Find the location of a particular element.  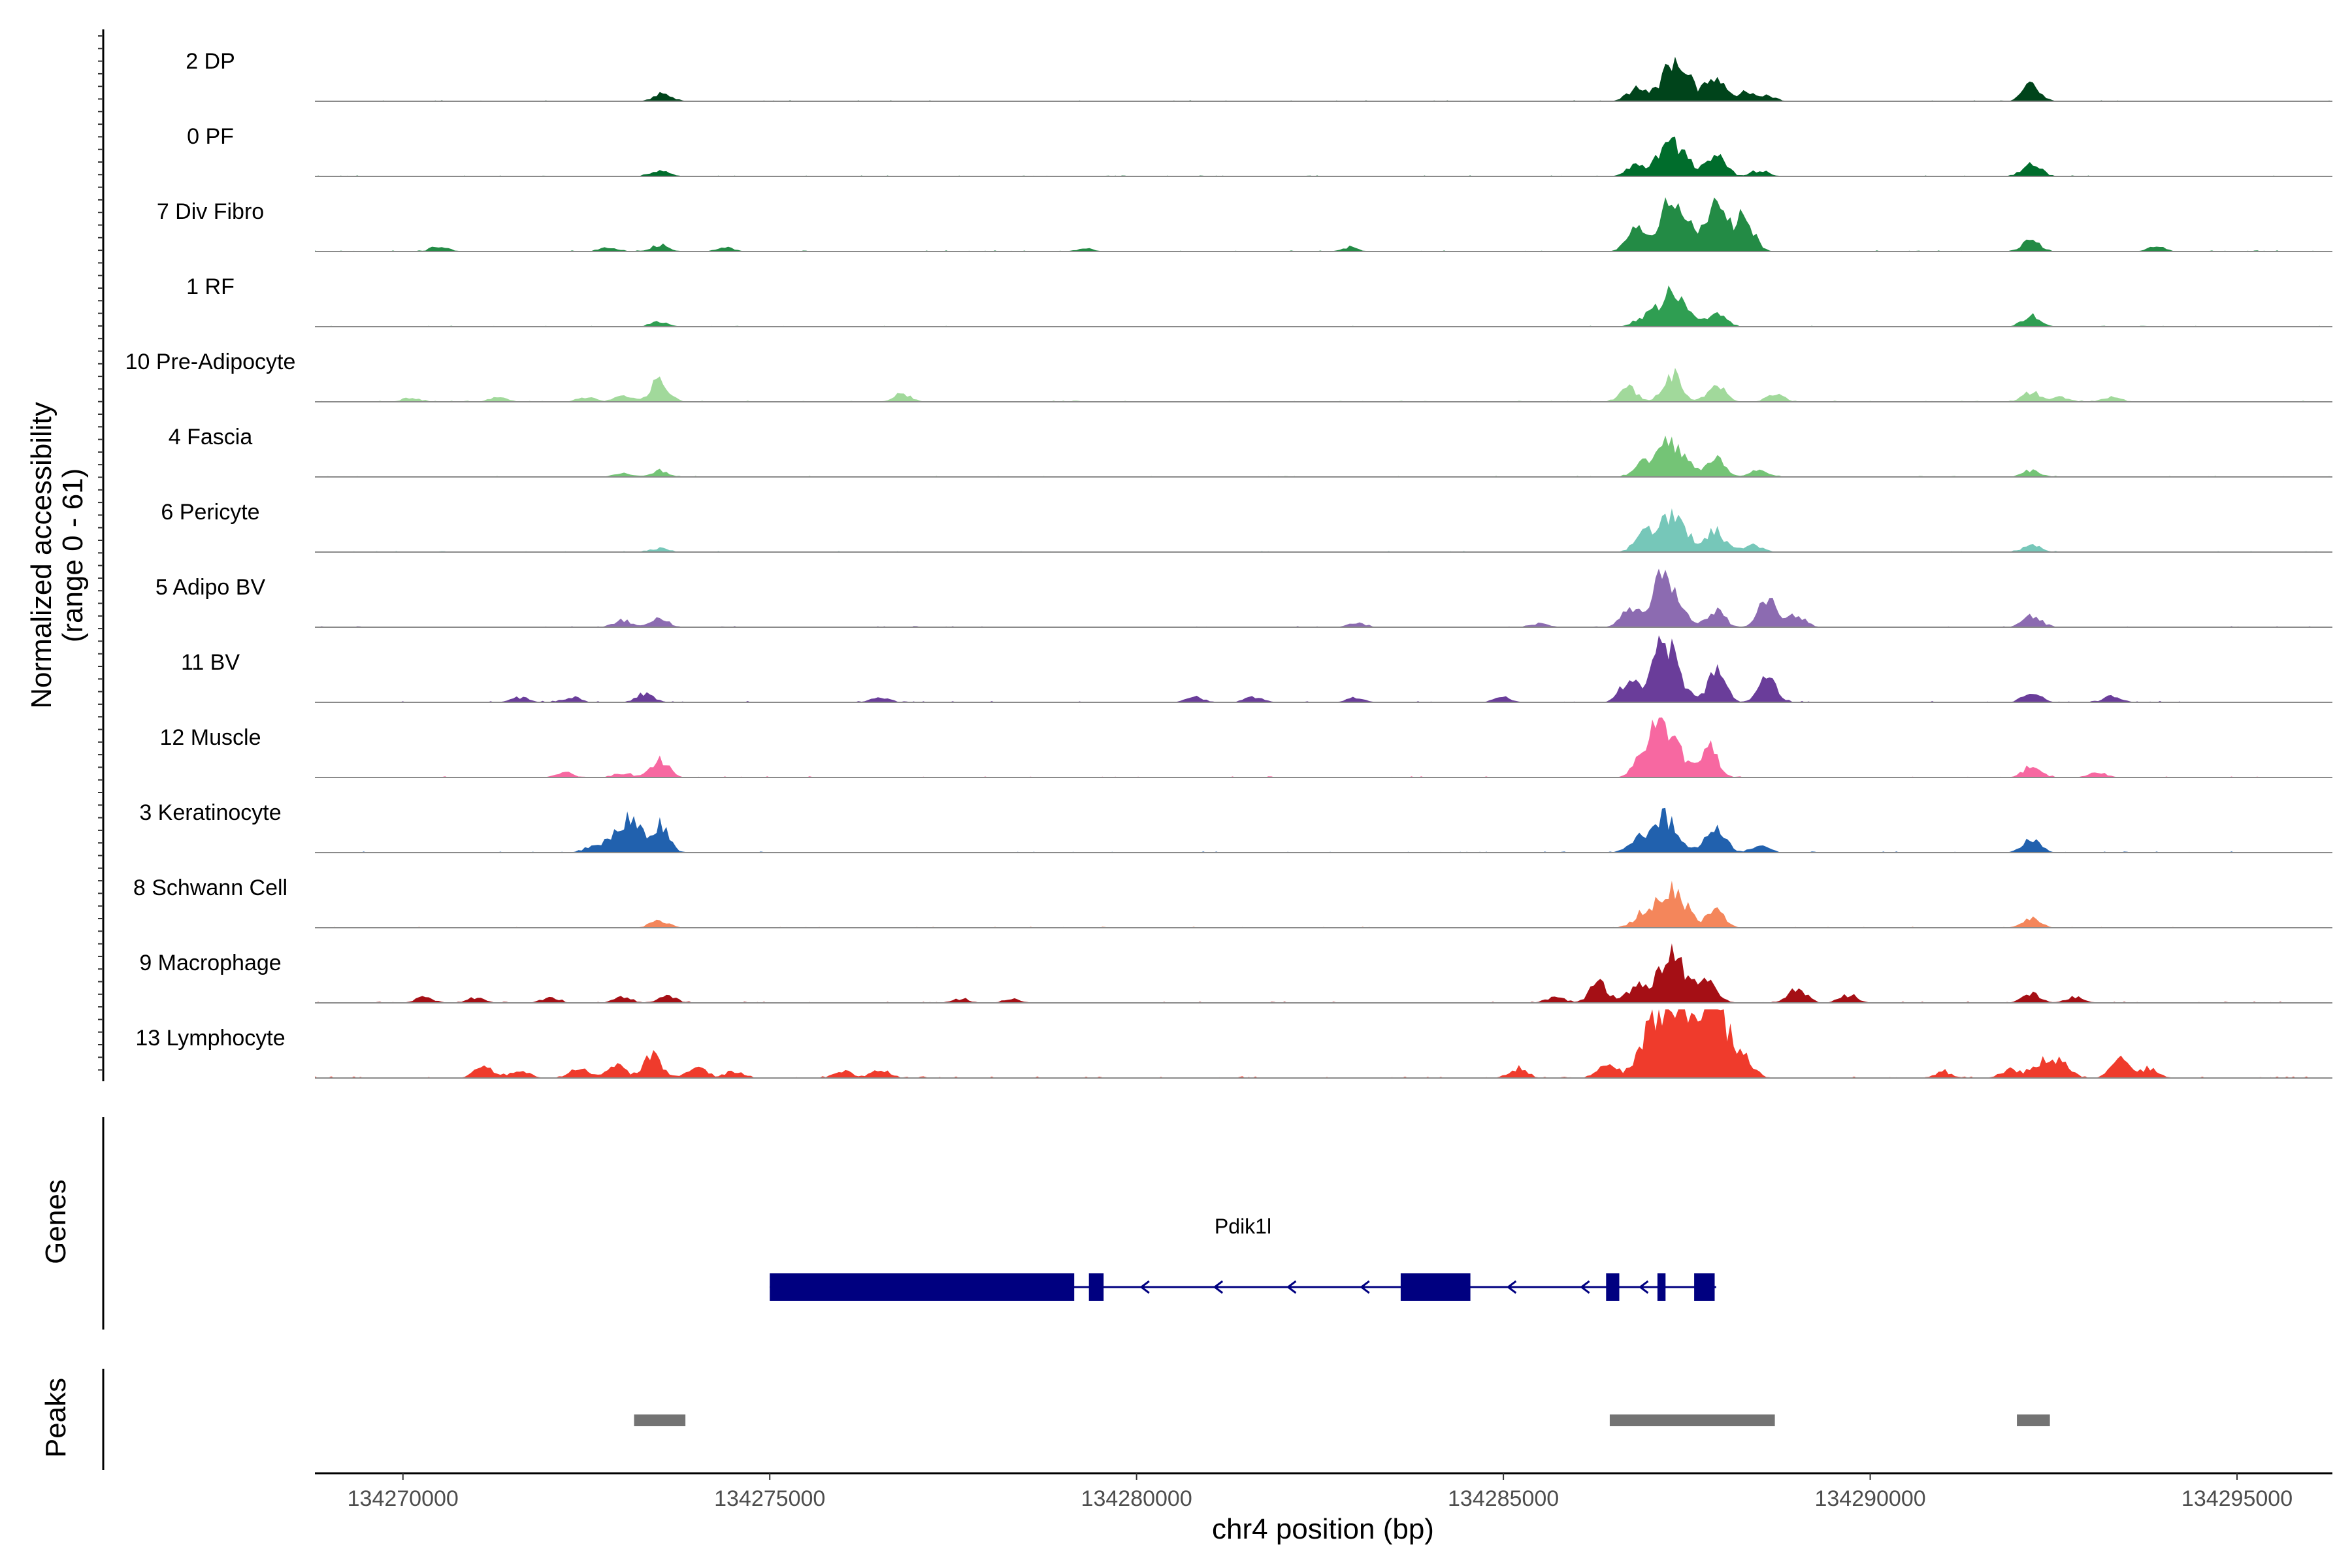

track-label: 1 RF is located at coordinates (210, 286).